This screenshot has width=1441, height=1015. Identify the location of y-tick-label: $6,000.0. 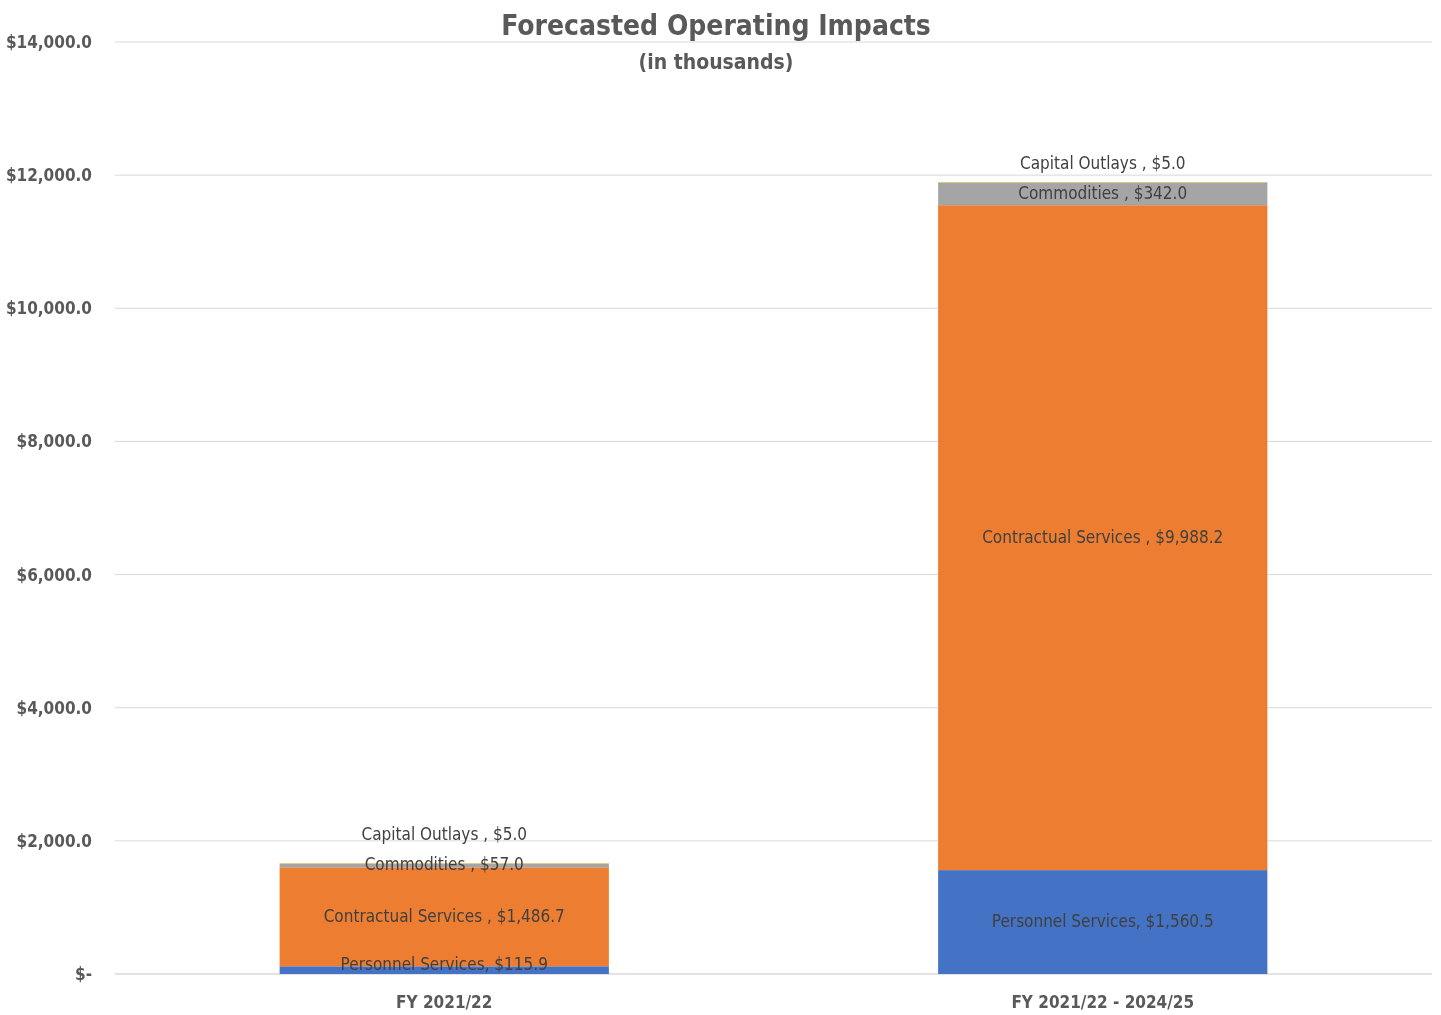
(54, 574).